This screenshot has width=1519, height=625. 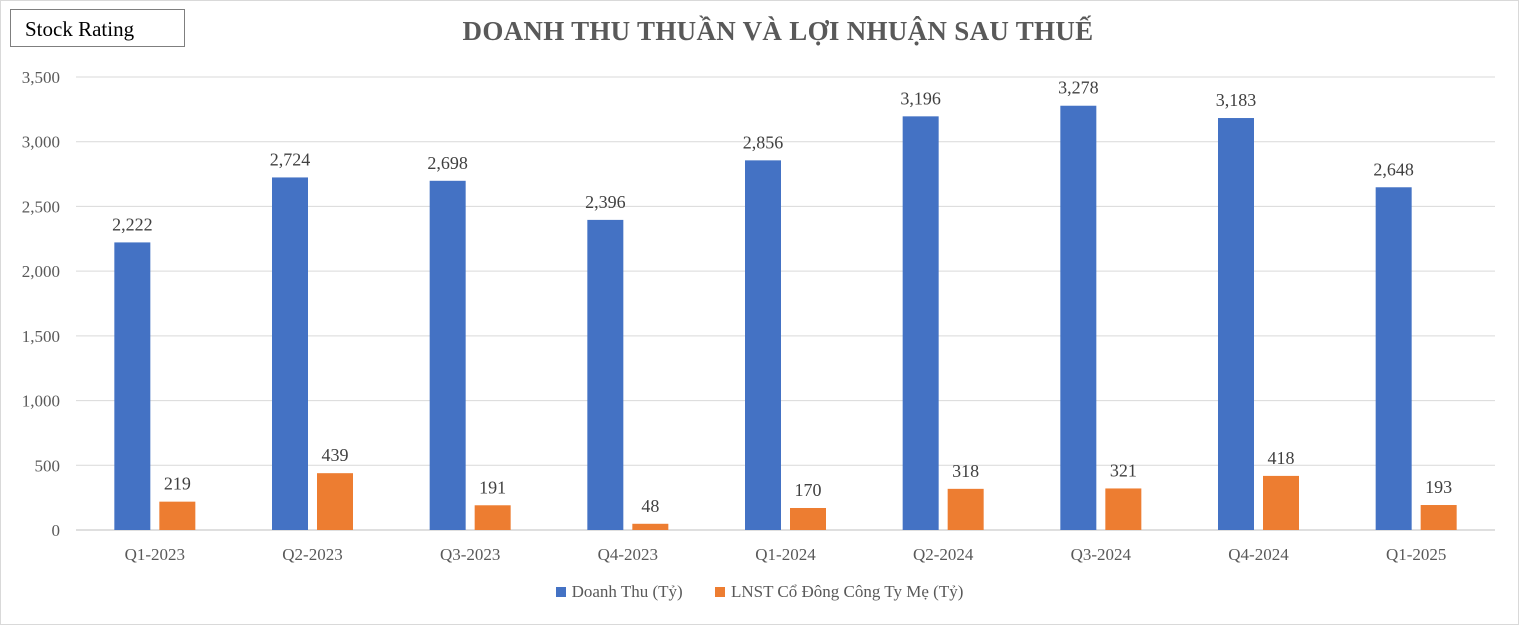 I want to click on stock-rating-badge: Stock Rating, so click(x=97, y=28).